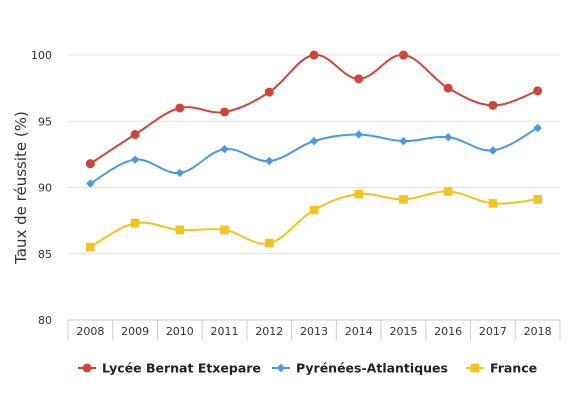 The width and height of the screenshot is (576, 407). I want to click on x-tick-label: 2009, so click(135, 331).